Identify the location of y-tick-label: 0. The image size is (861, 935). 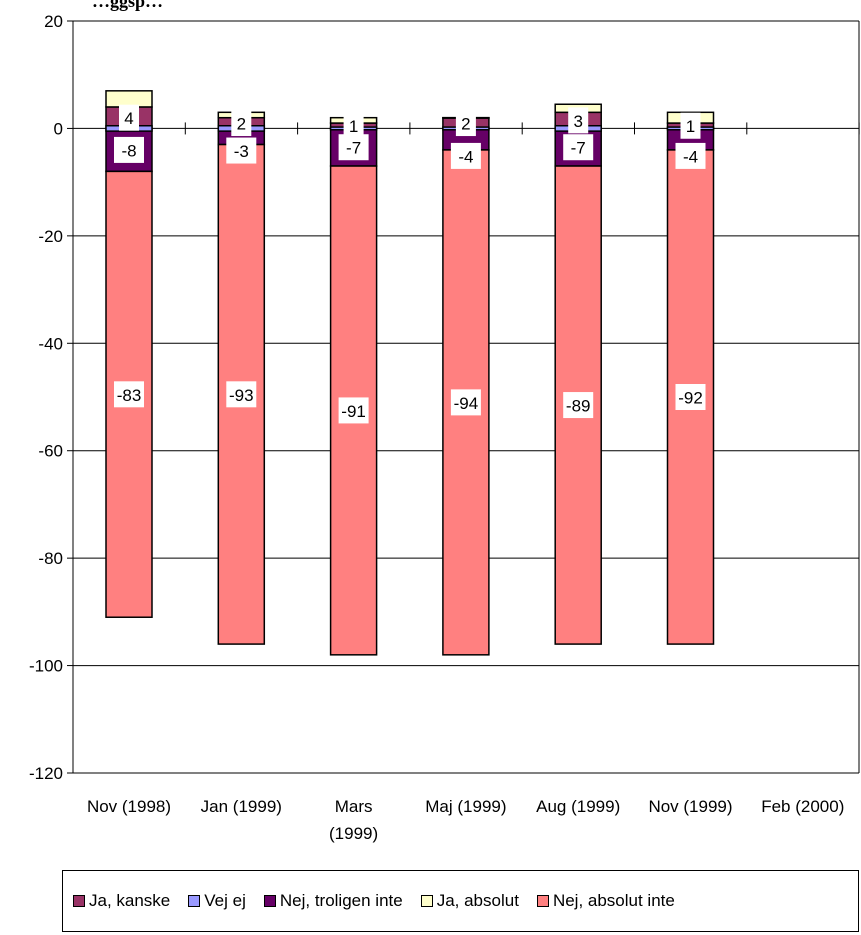
(58, 128).